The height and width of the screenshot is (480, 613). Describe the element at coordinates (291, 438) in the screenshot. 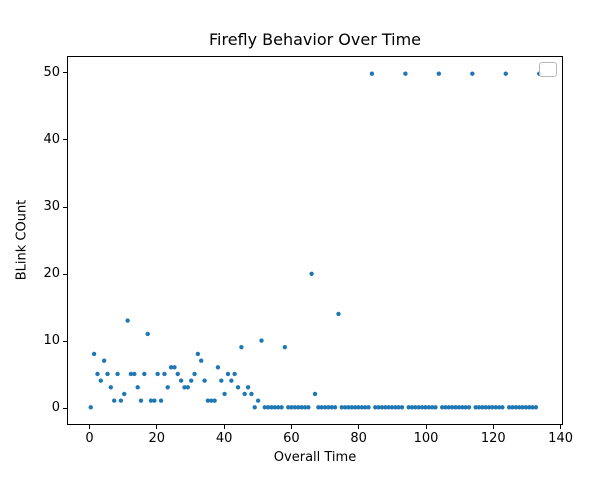

I see `x-tick-label: 60` at that location.